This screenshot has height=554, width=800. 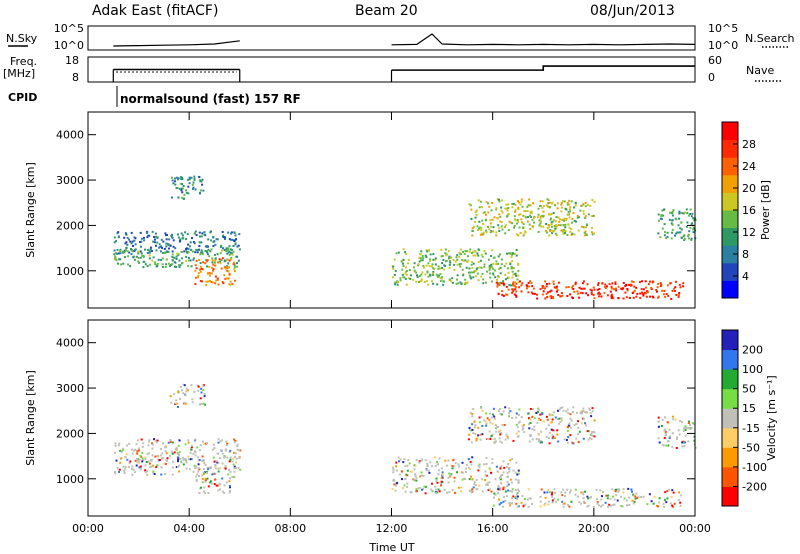 What do you see at coordinates (730, 289) in the screenshot?
I see `colorbar-segment` at bounding box center [730, 289].